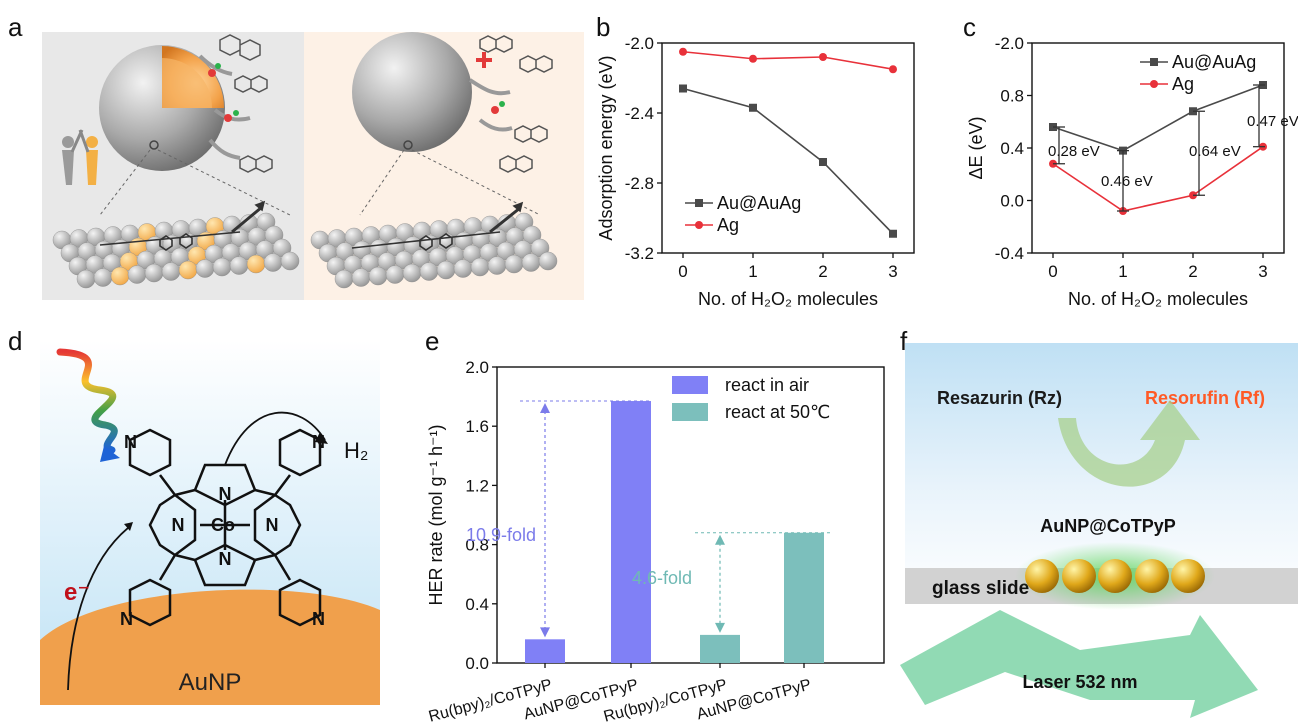  Describe the element at coordinates (904, 341) in the screenshot. I see `panel-letter-f: f` at that location.